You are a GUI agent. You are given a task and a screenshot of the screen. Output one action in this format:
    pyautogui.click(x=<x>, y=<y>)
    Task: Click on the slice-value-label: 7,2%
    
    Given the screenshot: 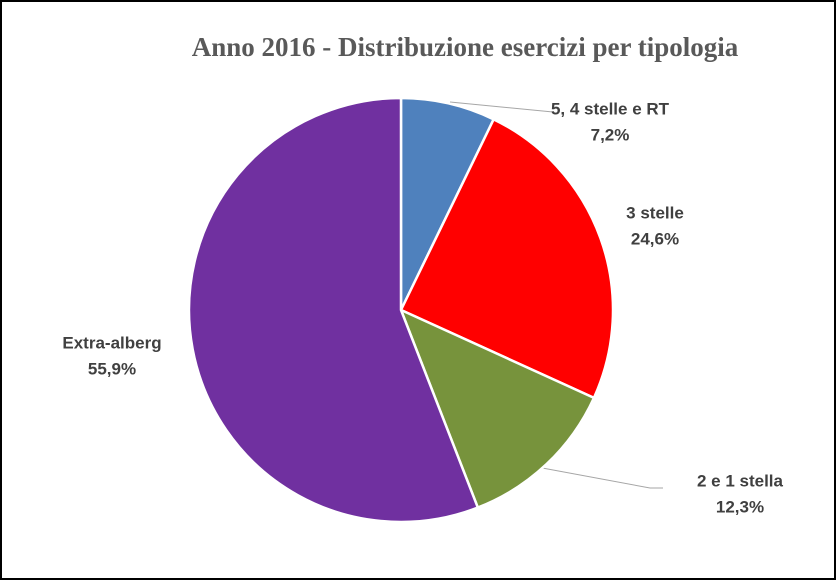 What is the action you would take?
    pyautogui.click(x=610, y=134)
    